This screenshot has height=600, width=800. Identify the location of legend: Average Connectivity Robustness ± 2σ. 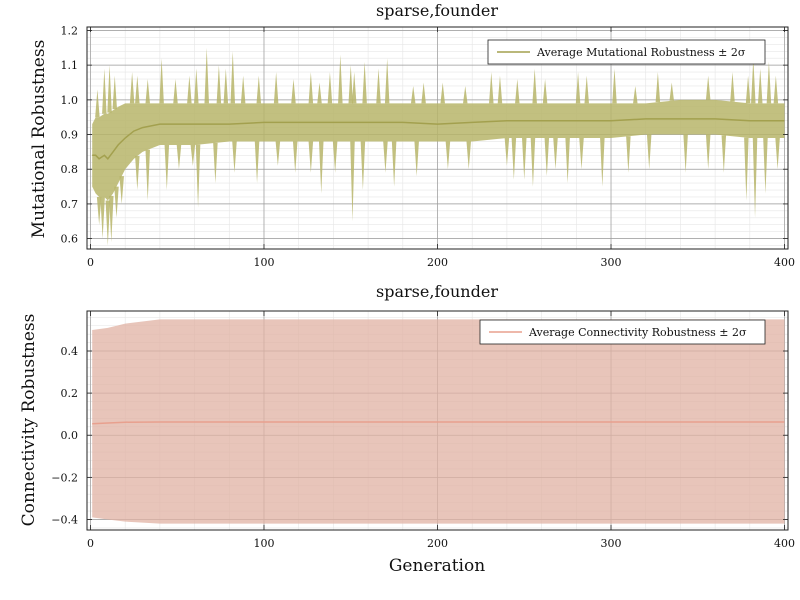
(622, 332).